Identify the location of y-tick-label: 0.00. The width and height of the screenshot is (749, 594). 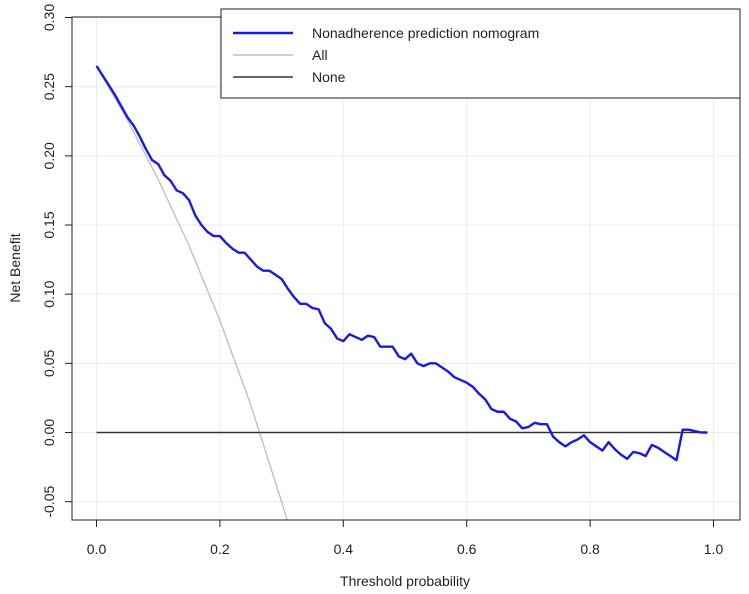
(49, 432).